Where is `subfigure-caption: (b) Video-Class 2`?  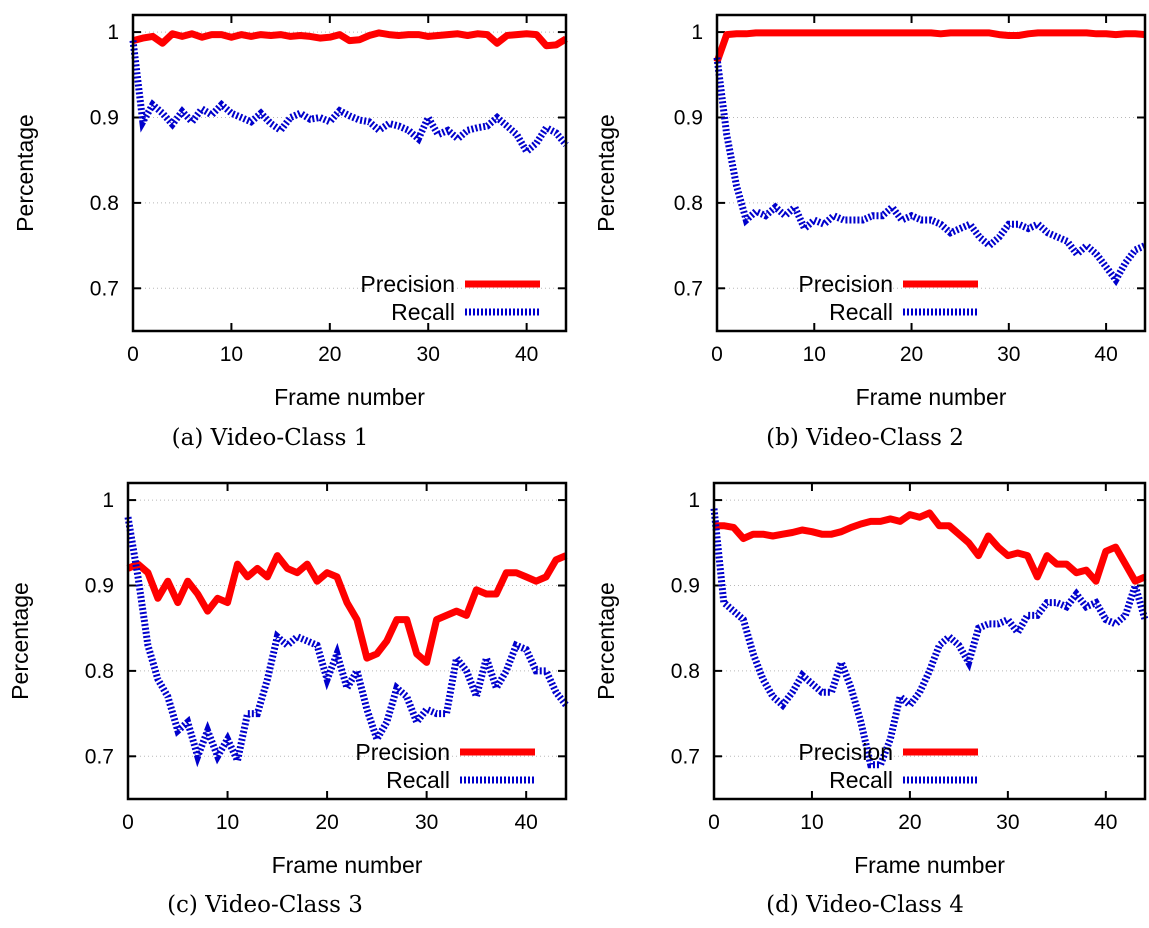
subfigure-caption: (b) Video-Class 2 is located at coordinates (865, 438).